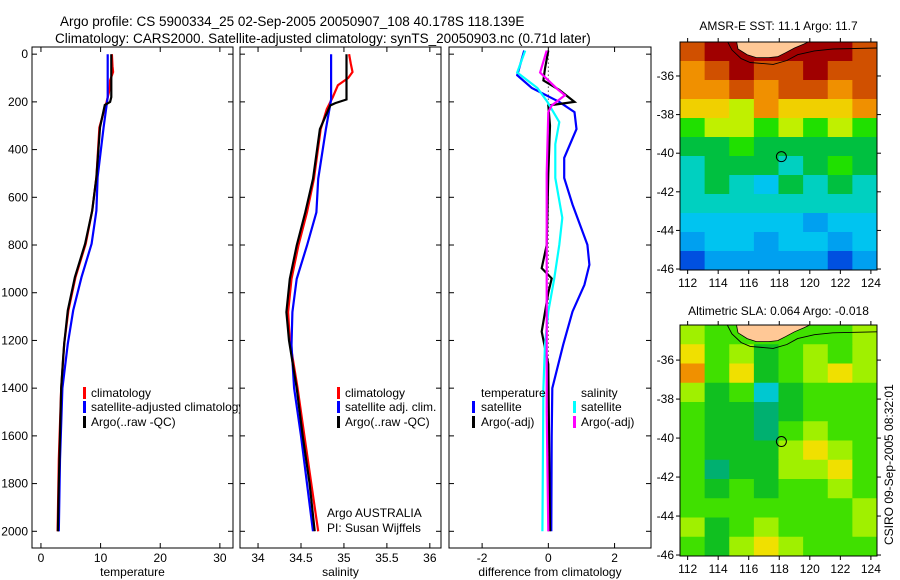 This screenshot has width=900, height=580. What do you see at coordinates (387, 422) in the screenshot?
I see `legend-label: Argo(..raw -QC)` at bounding box center [387, 422].